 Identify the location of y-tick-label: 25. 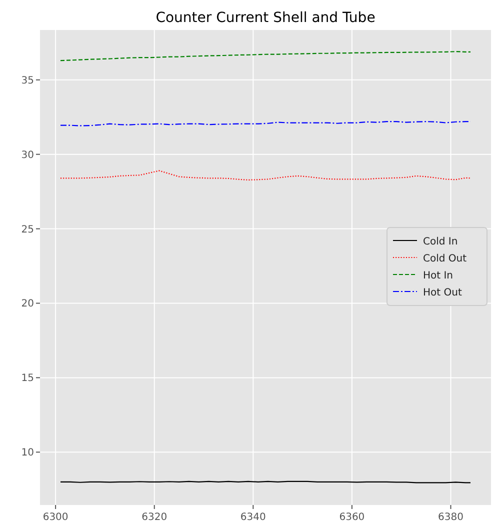
(27, 230).